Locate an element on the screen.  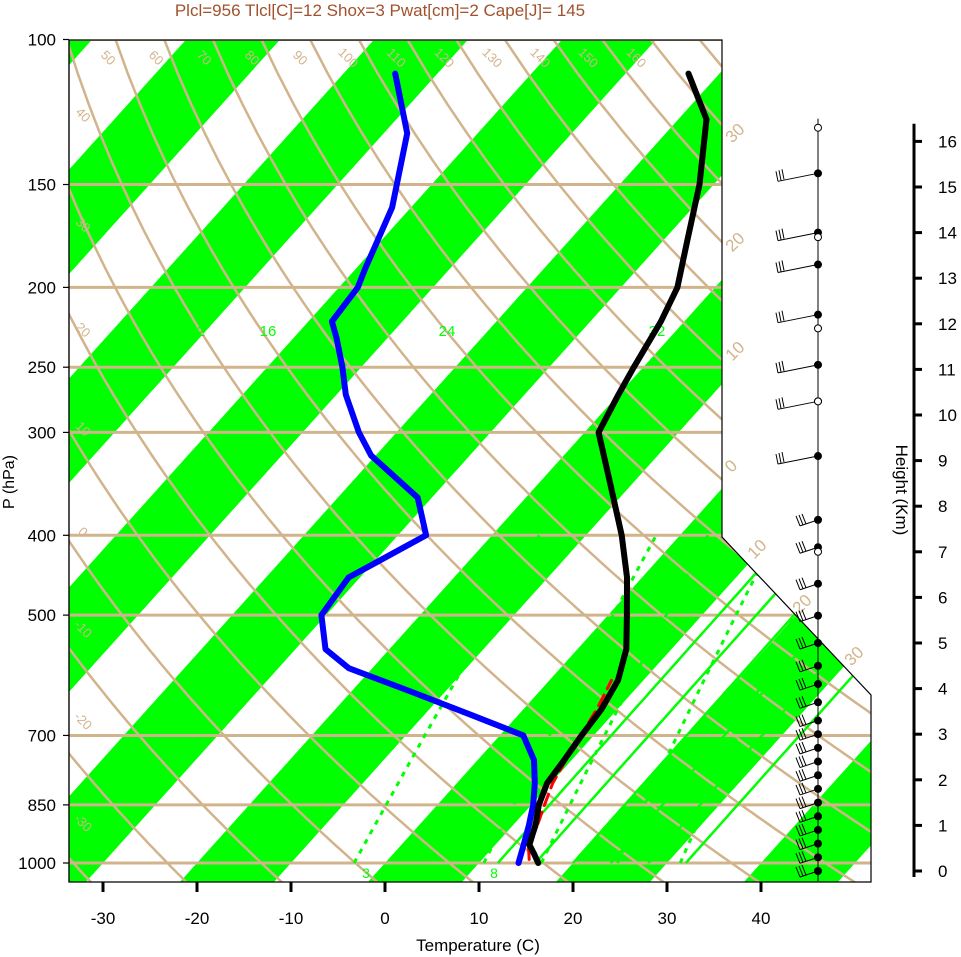
y-tick-label: 200 is located at coordinates (42, 287).